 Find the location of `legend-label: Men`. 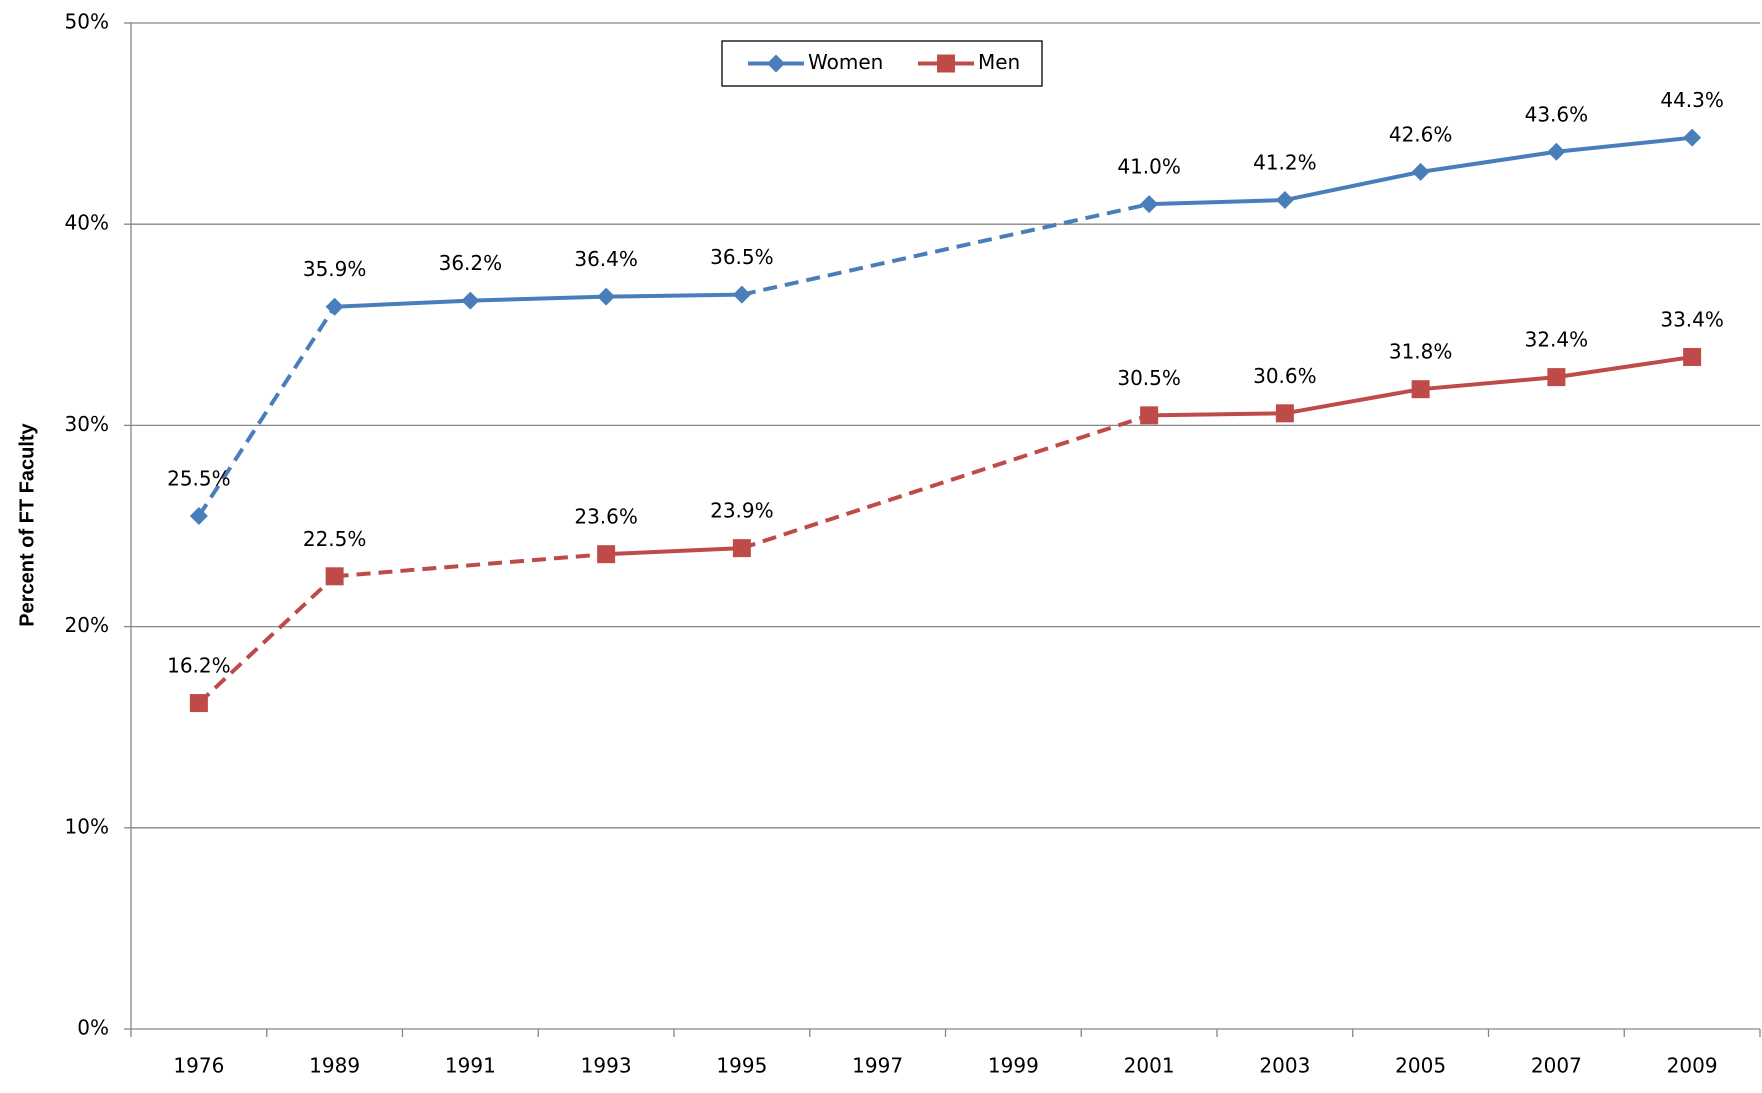

legend-label: Men is located at coordinates (999, 62).